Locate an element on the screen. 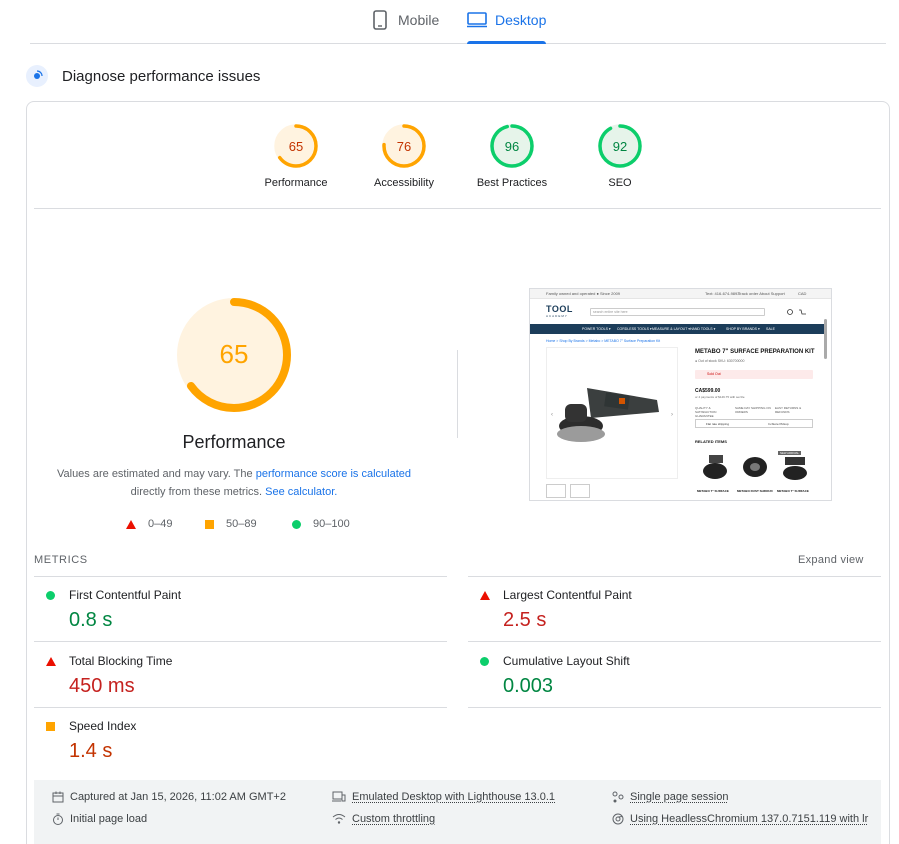 This screenshot has width=899, height=844. average-square-icon is located at coordinates (50, 726).